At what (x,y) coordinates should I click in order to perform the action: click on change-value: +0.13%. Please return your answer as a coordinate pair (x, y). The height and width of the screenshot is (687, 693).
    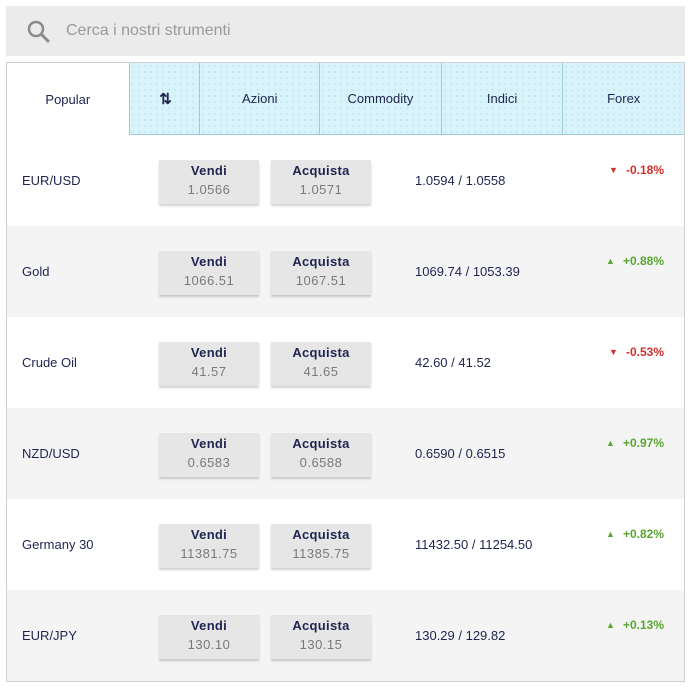
    Looking at the image, I should click on (643, 625).